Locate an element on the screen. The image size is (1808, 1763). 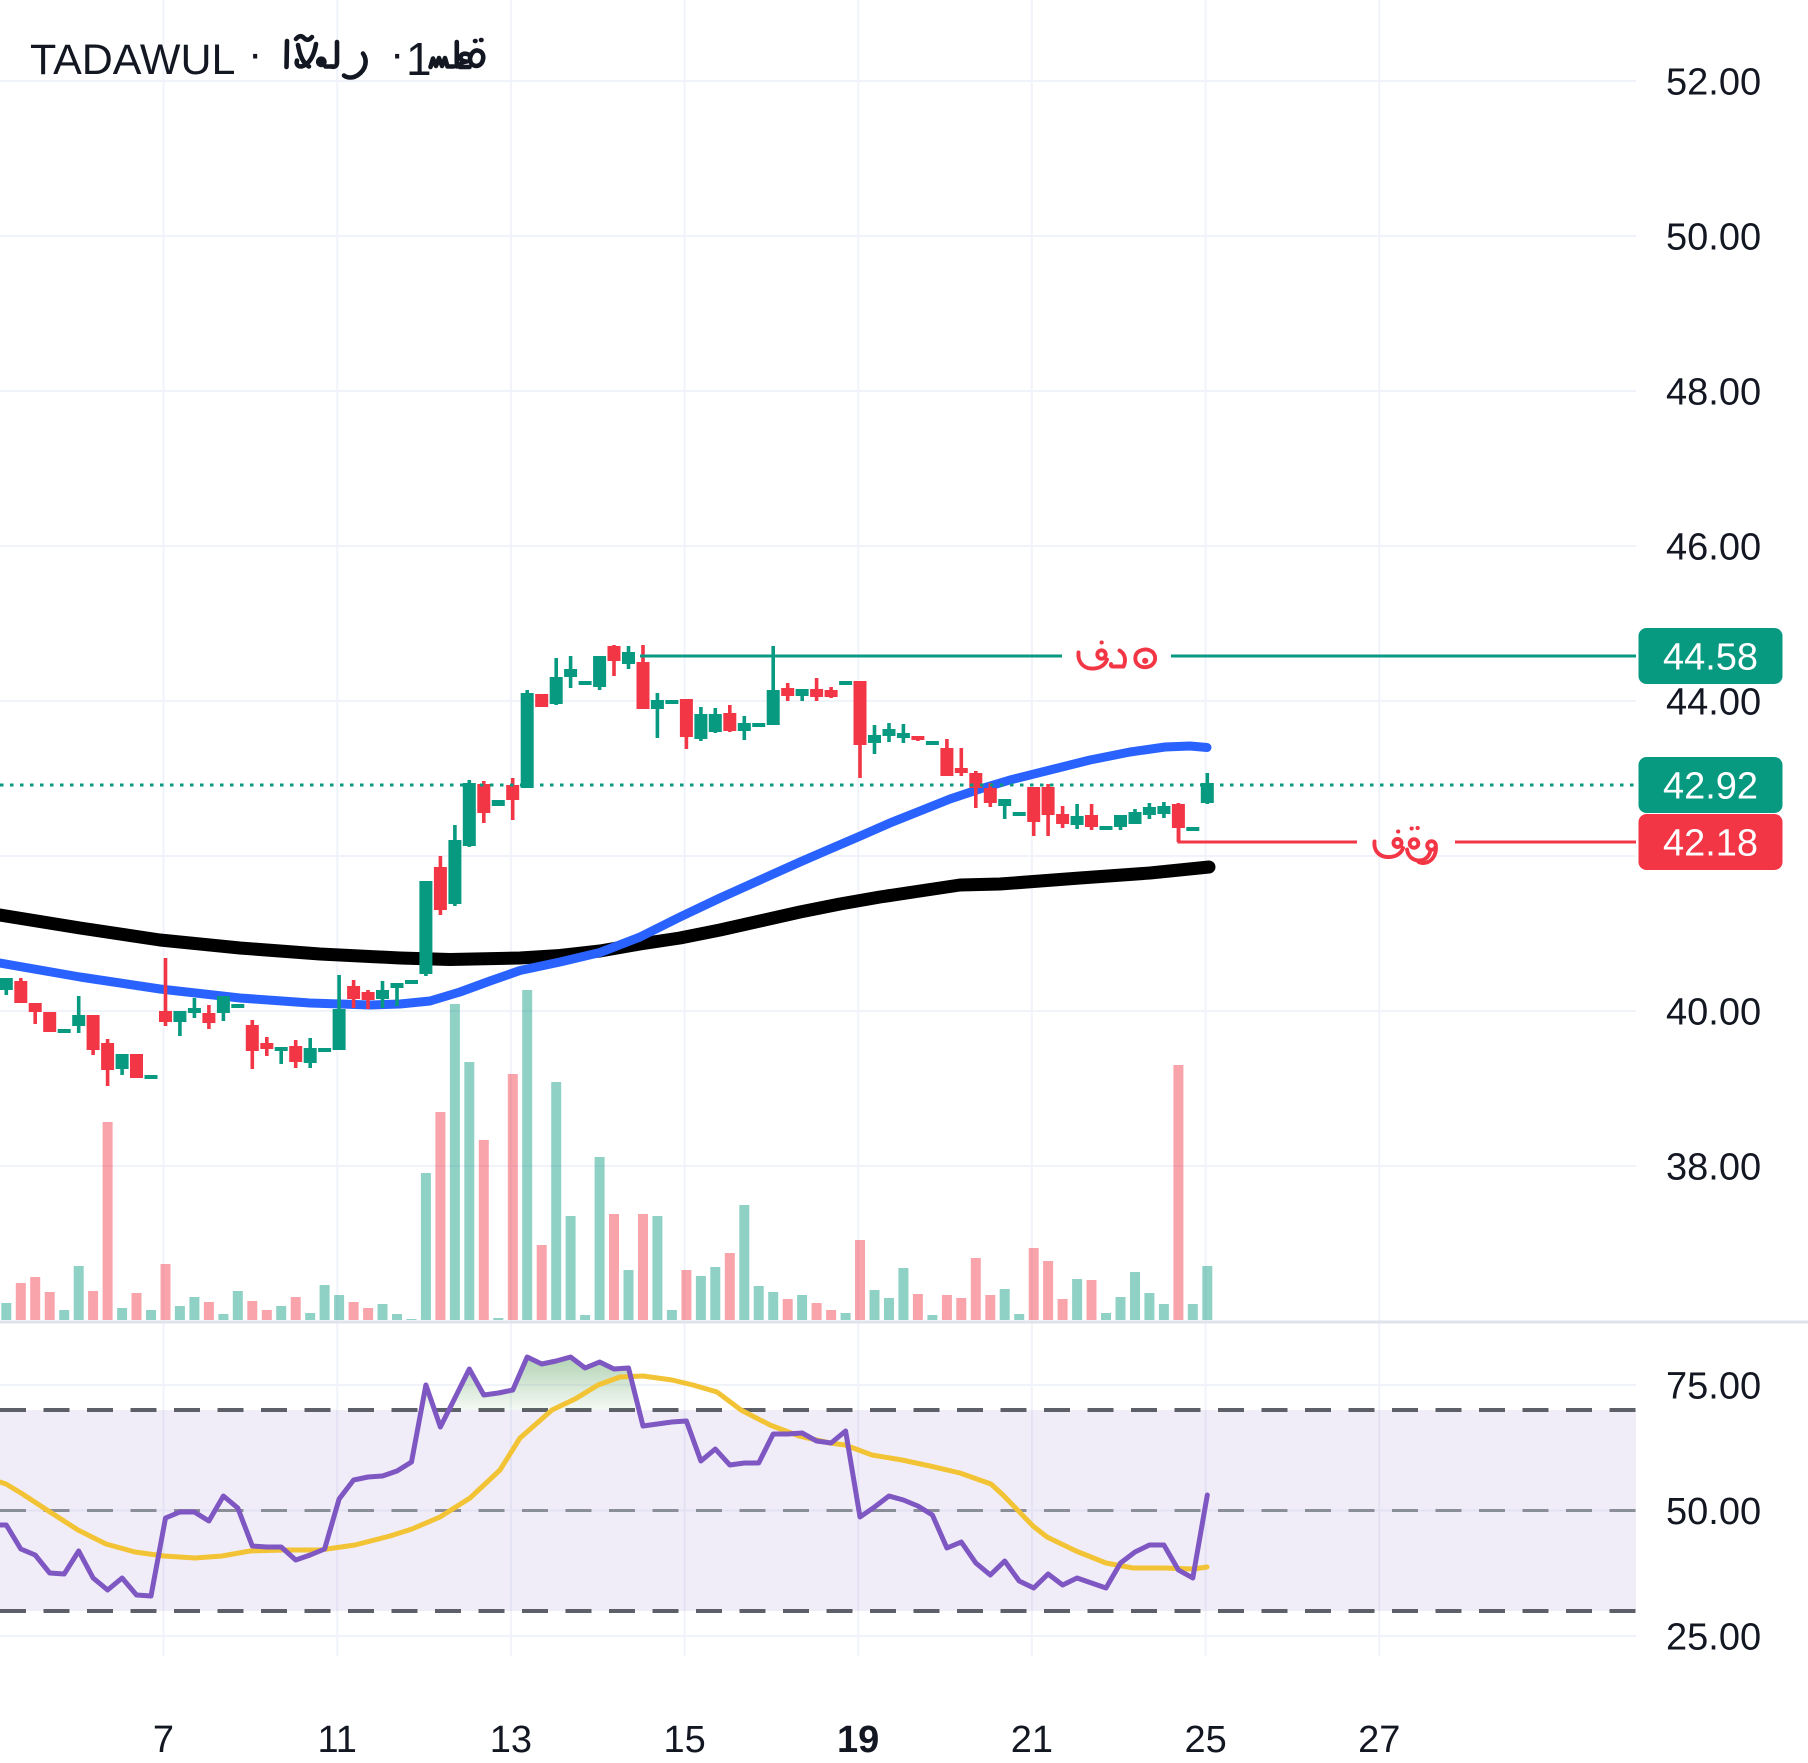
svg-text: TADAWUL is located at coordinates (132, 60).